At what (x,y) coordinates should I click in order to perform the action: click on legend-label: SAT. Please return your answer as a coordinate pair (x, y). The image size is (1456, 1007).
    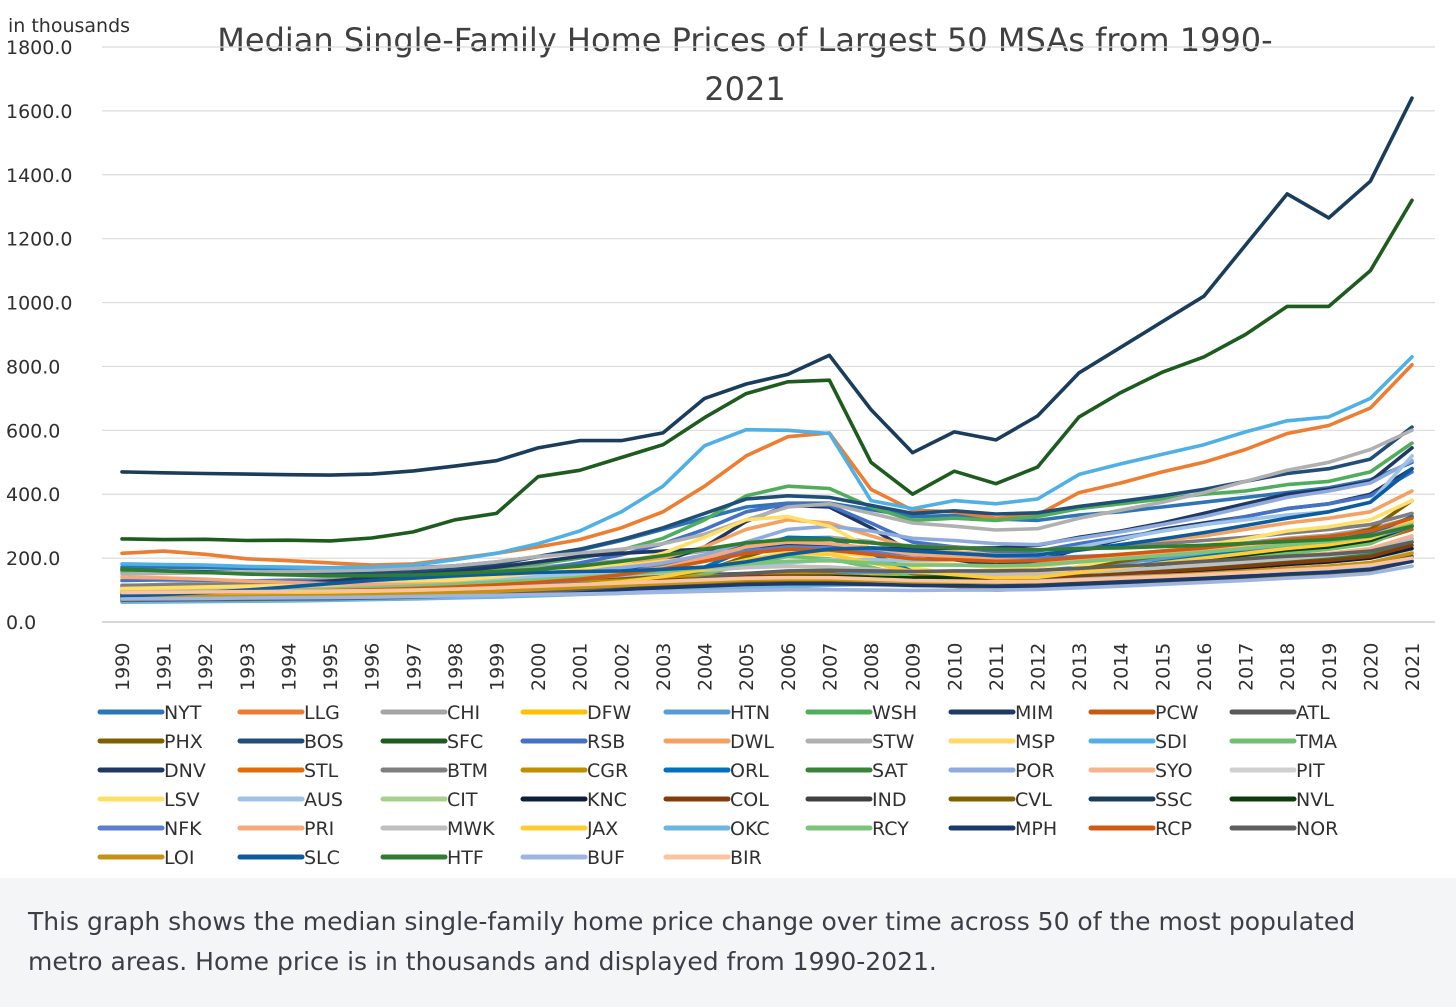
    Looking at the image, I should click on (890, 771).